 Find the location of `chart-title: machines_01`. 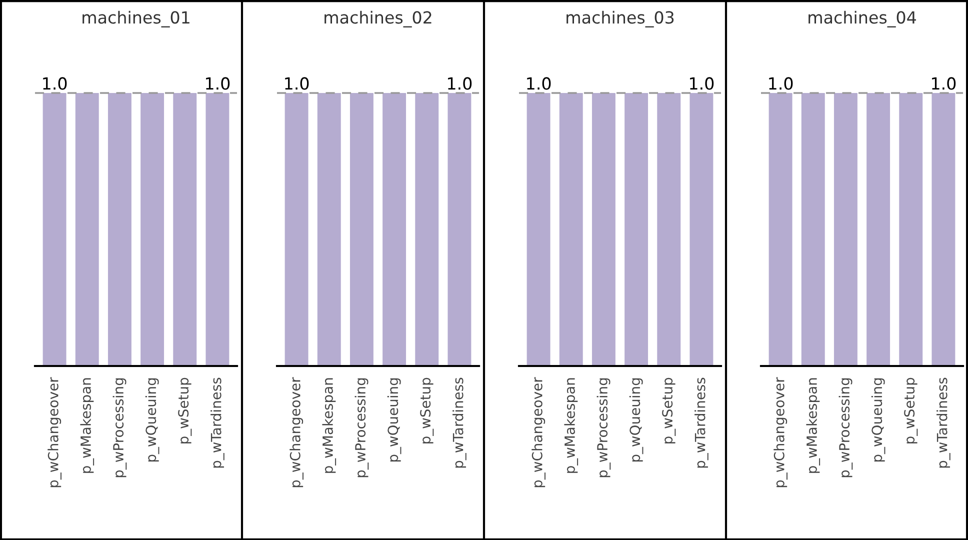

chart-title: machines_01 is located at coordinates (136, 19).